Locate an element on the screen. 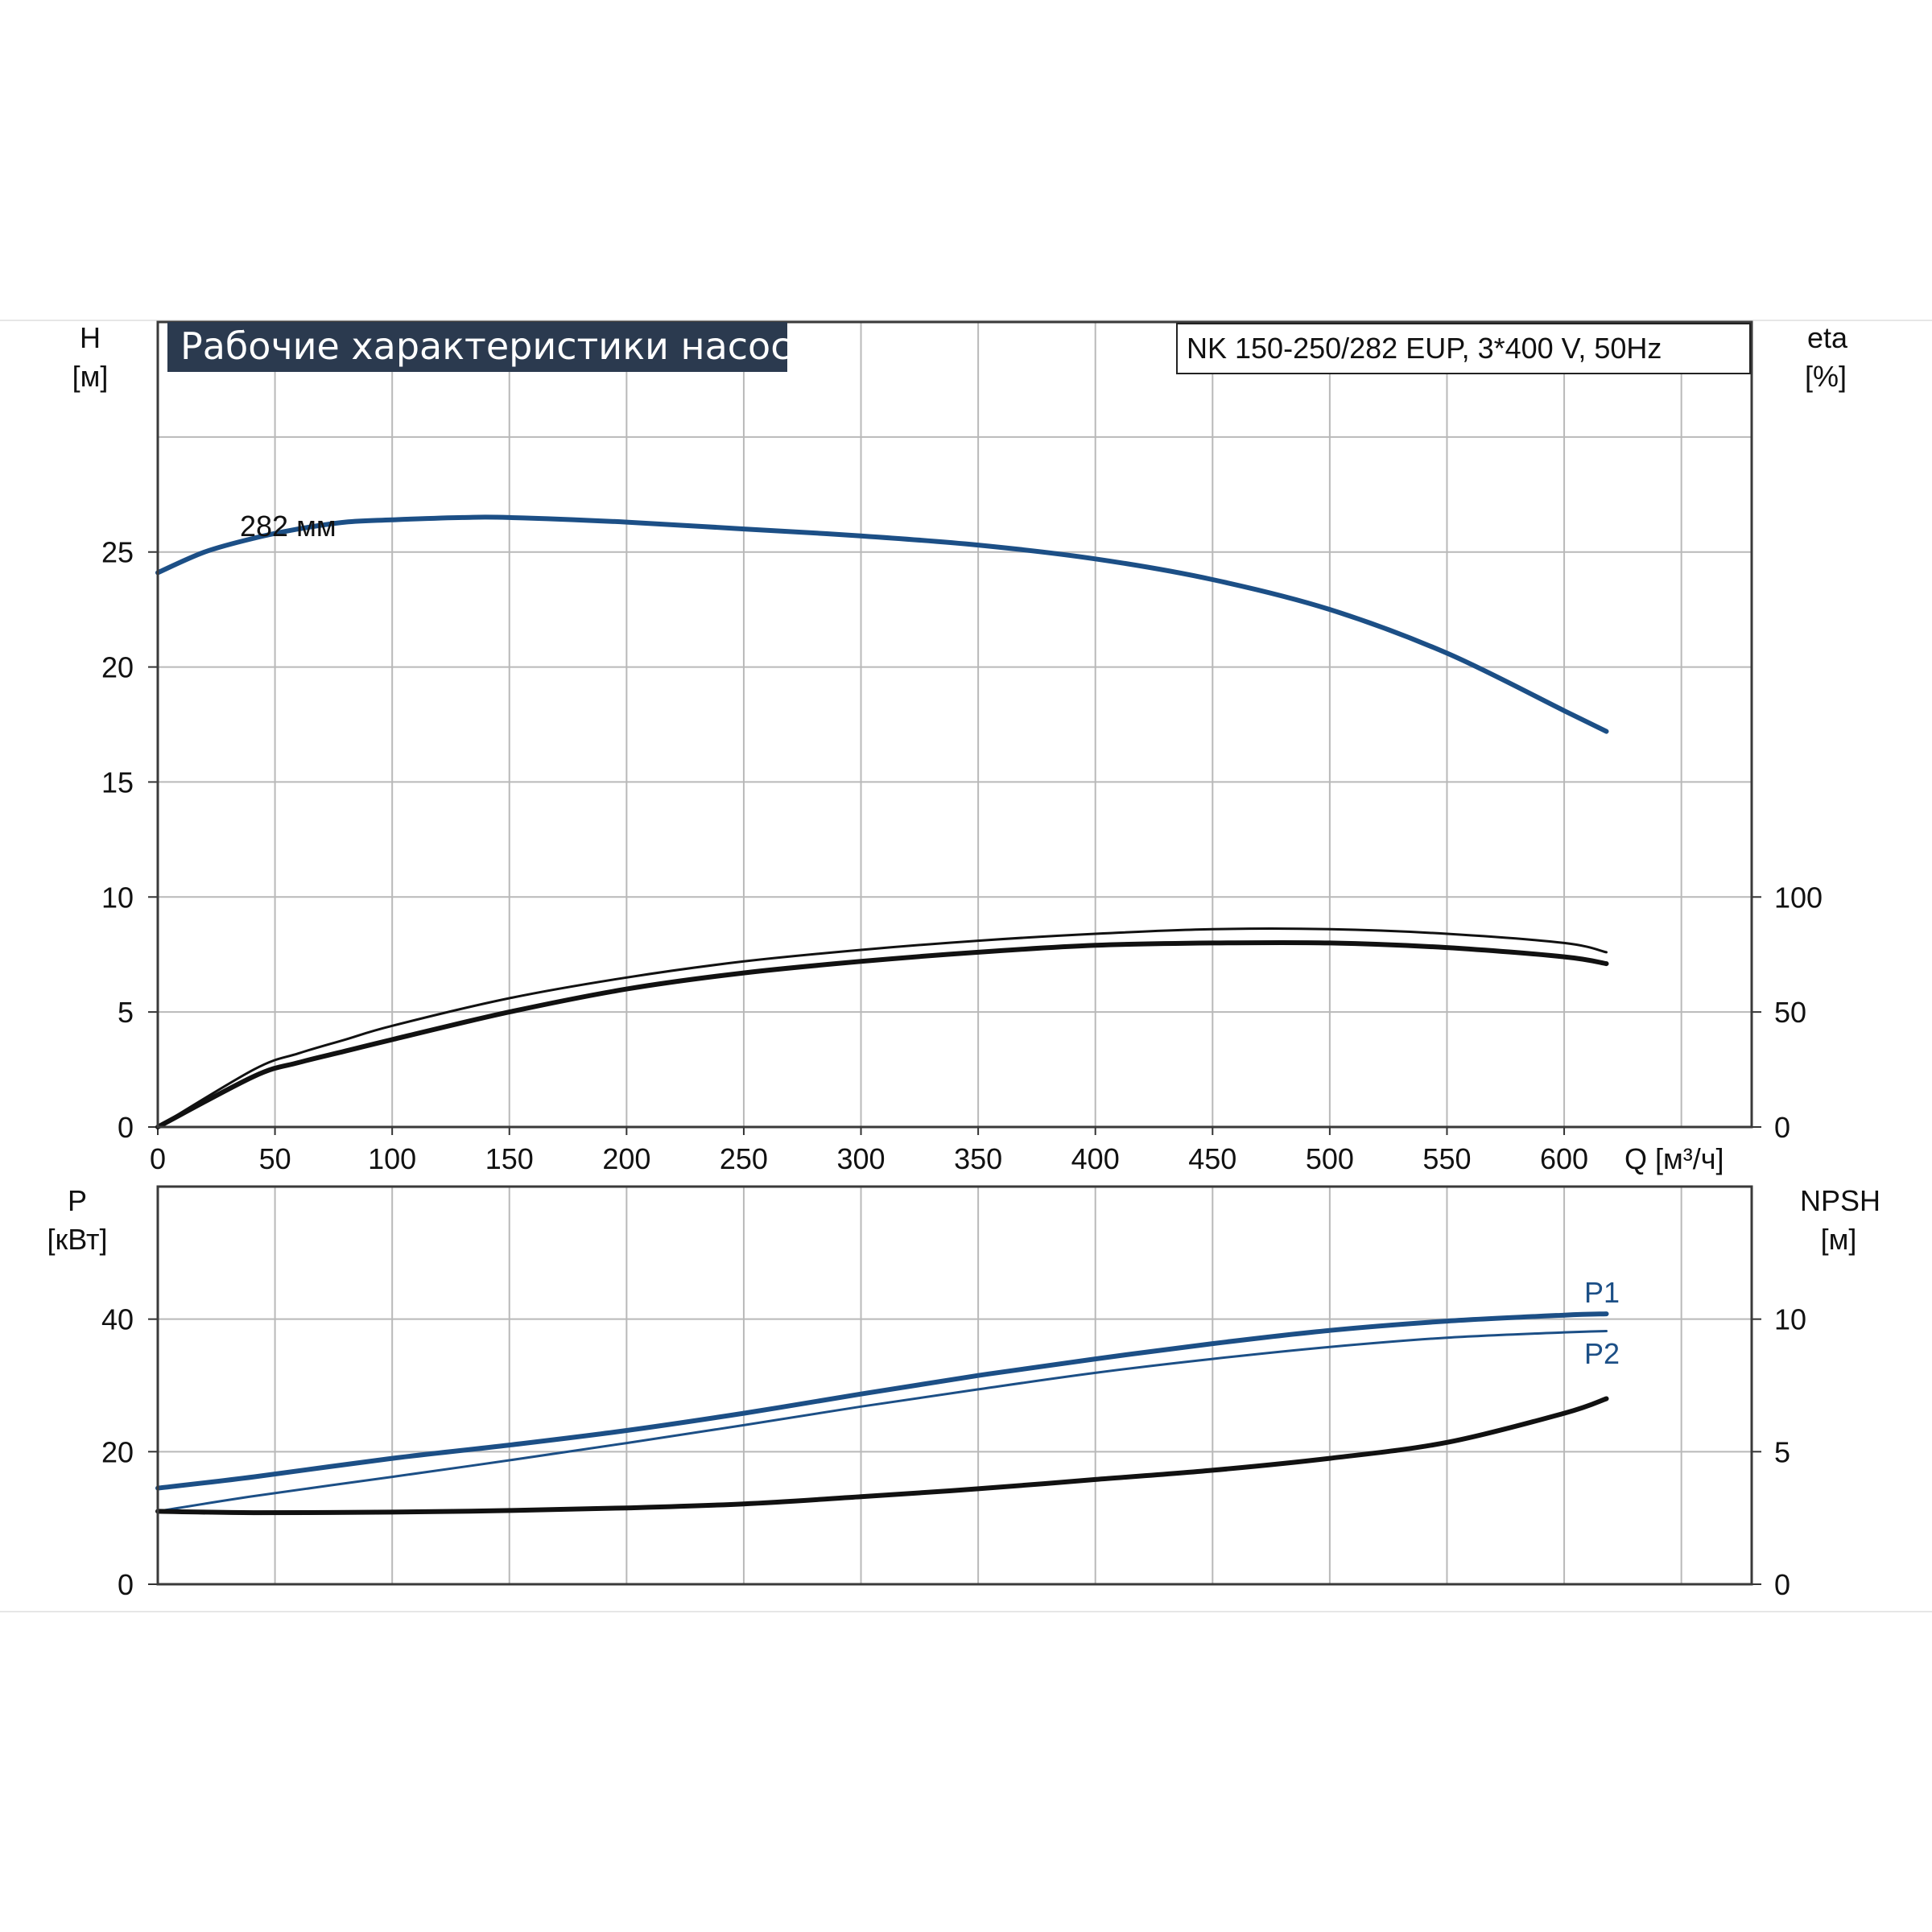 This screenshot has height=1932, width=1932. model-box is located at coordinates (1463, 348).